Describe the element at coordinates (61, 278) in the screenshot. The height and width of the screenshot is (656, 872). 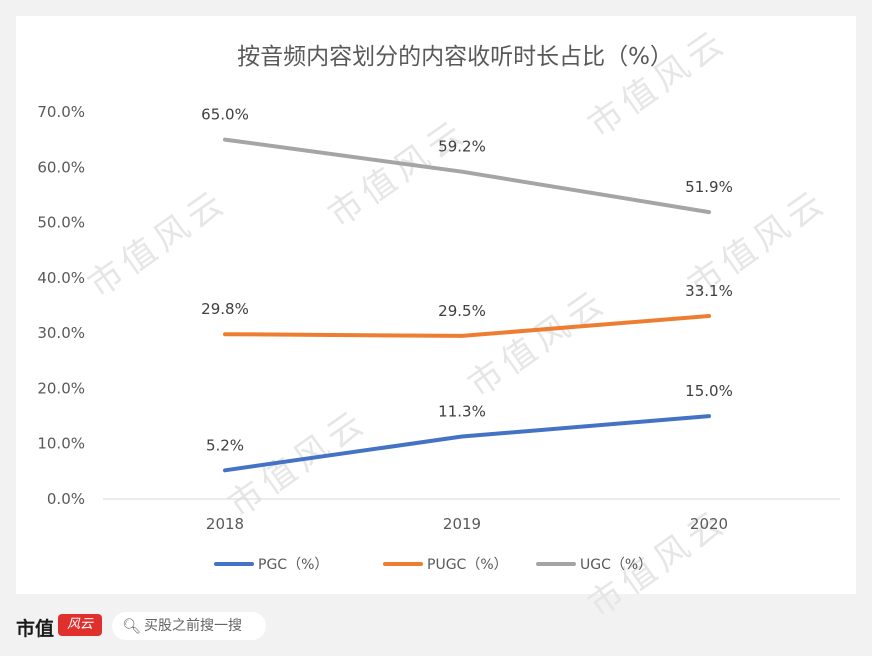
I see `y-tick-label: 40.0%` at that location.